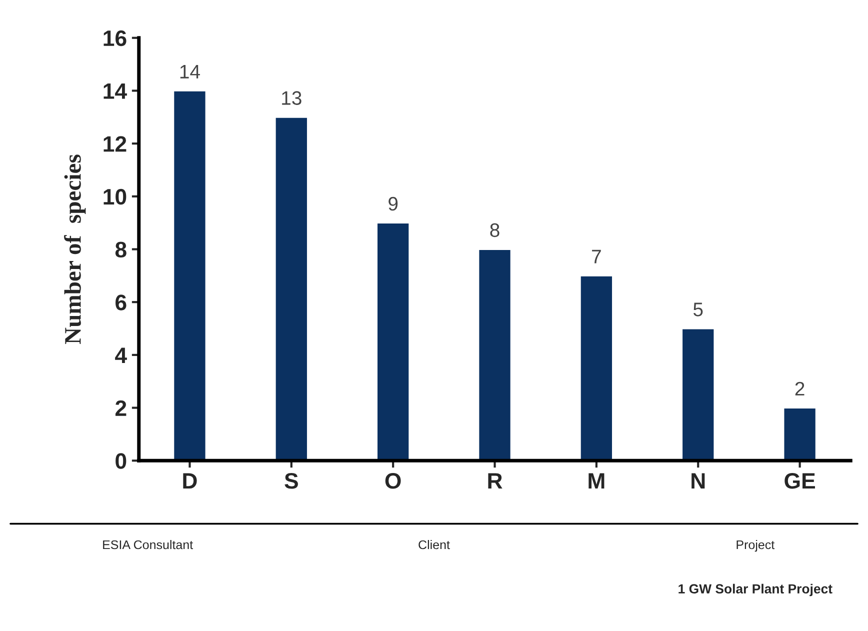 The width and height of the screenshot is (868, 631). What do you see at coordinates (291, 481) in the screenshot?
I see `x-tick-label: S` at bounding box center [291, 481].